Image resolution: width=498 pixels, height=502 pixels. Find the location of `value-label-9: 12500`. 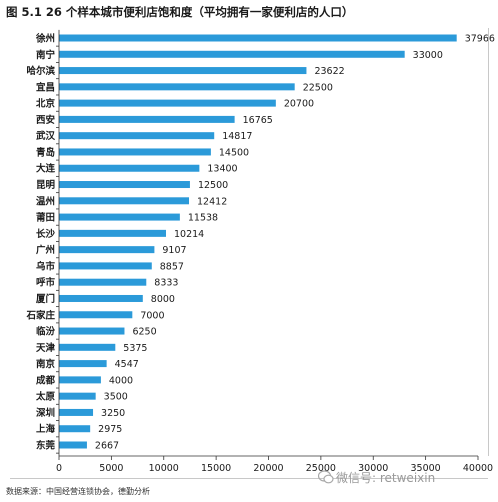

value-label-9: 12500 is located at coordinates (213, 185).